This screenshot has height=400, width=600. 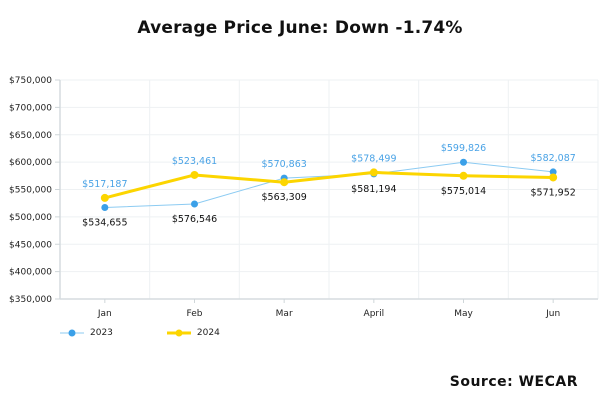 I want to click on x-axis-ticks: Jan Feb Mar April May Jun, so click(x=328, y=309).